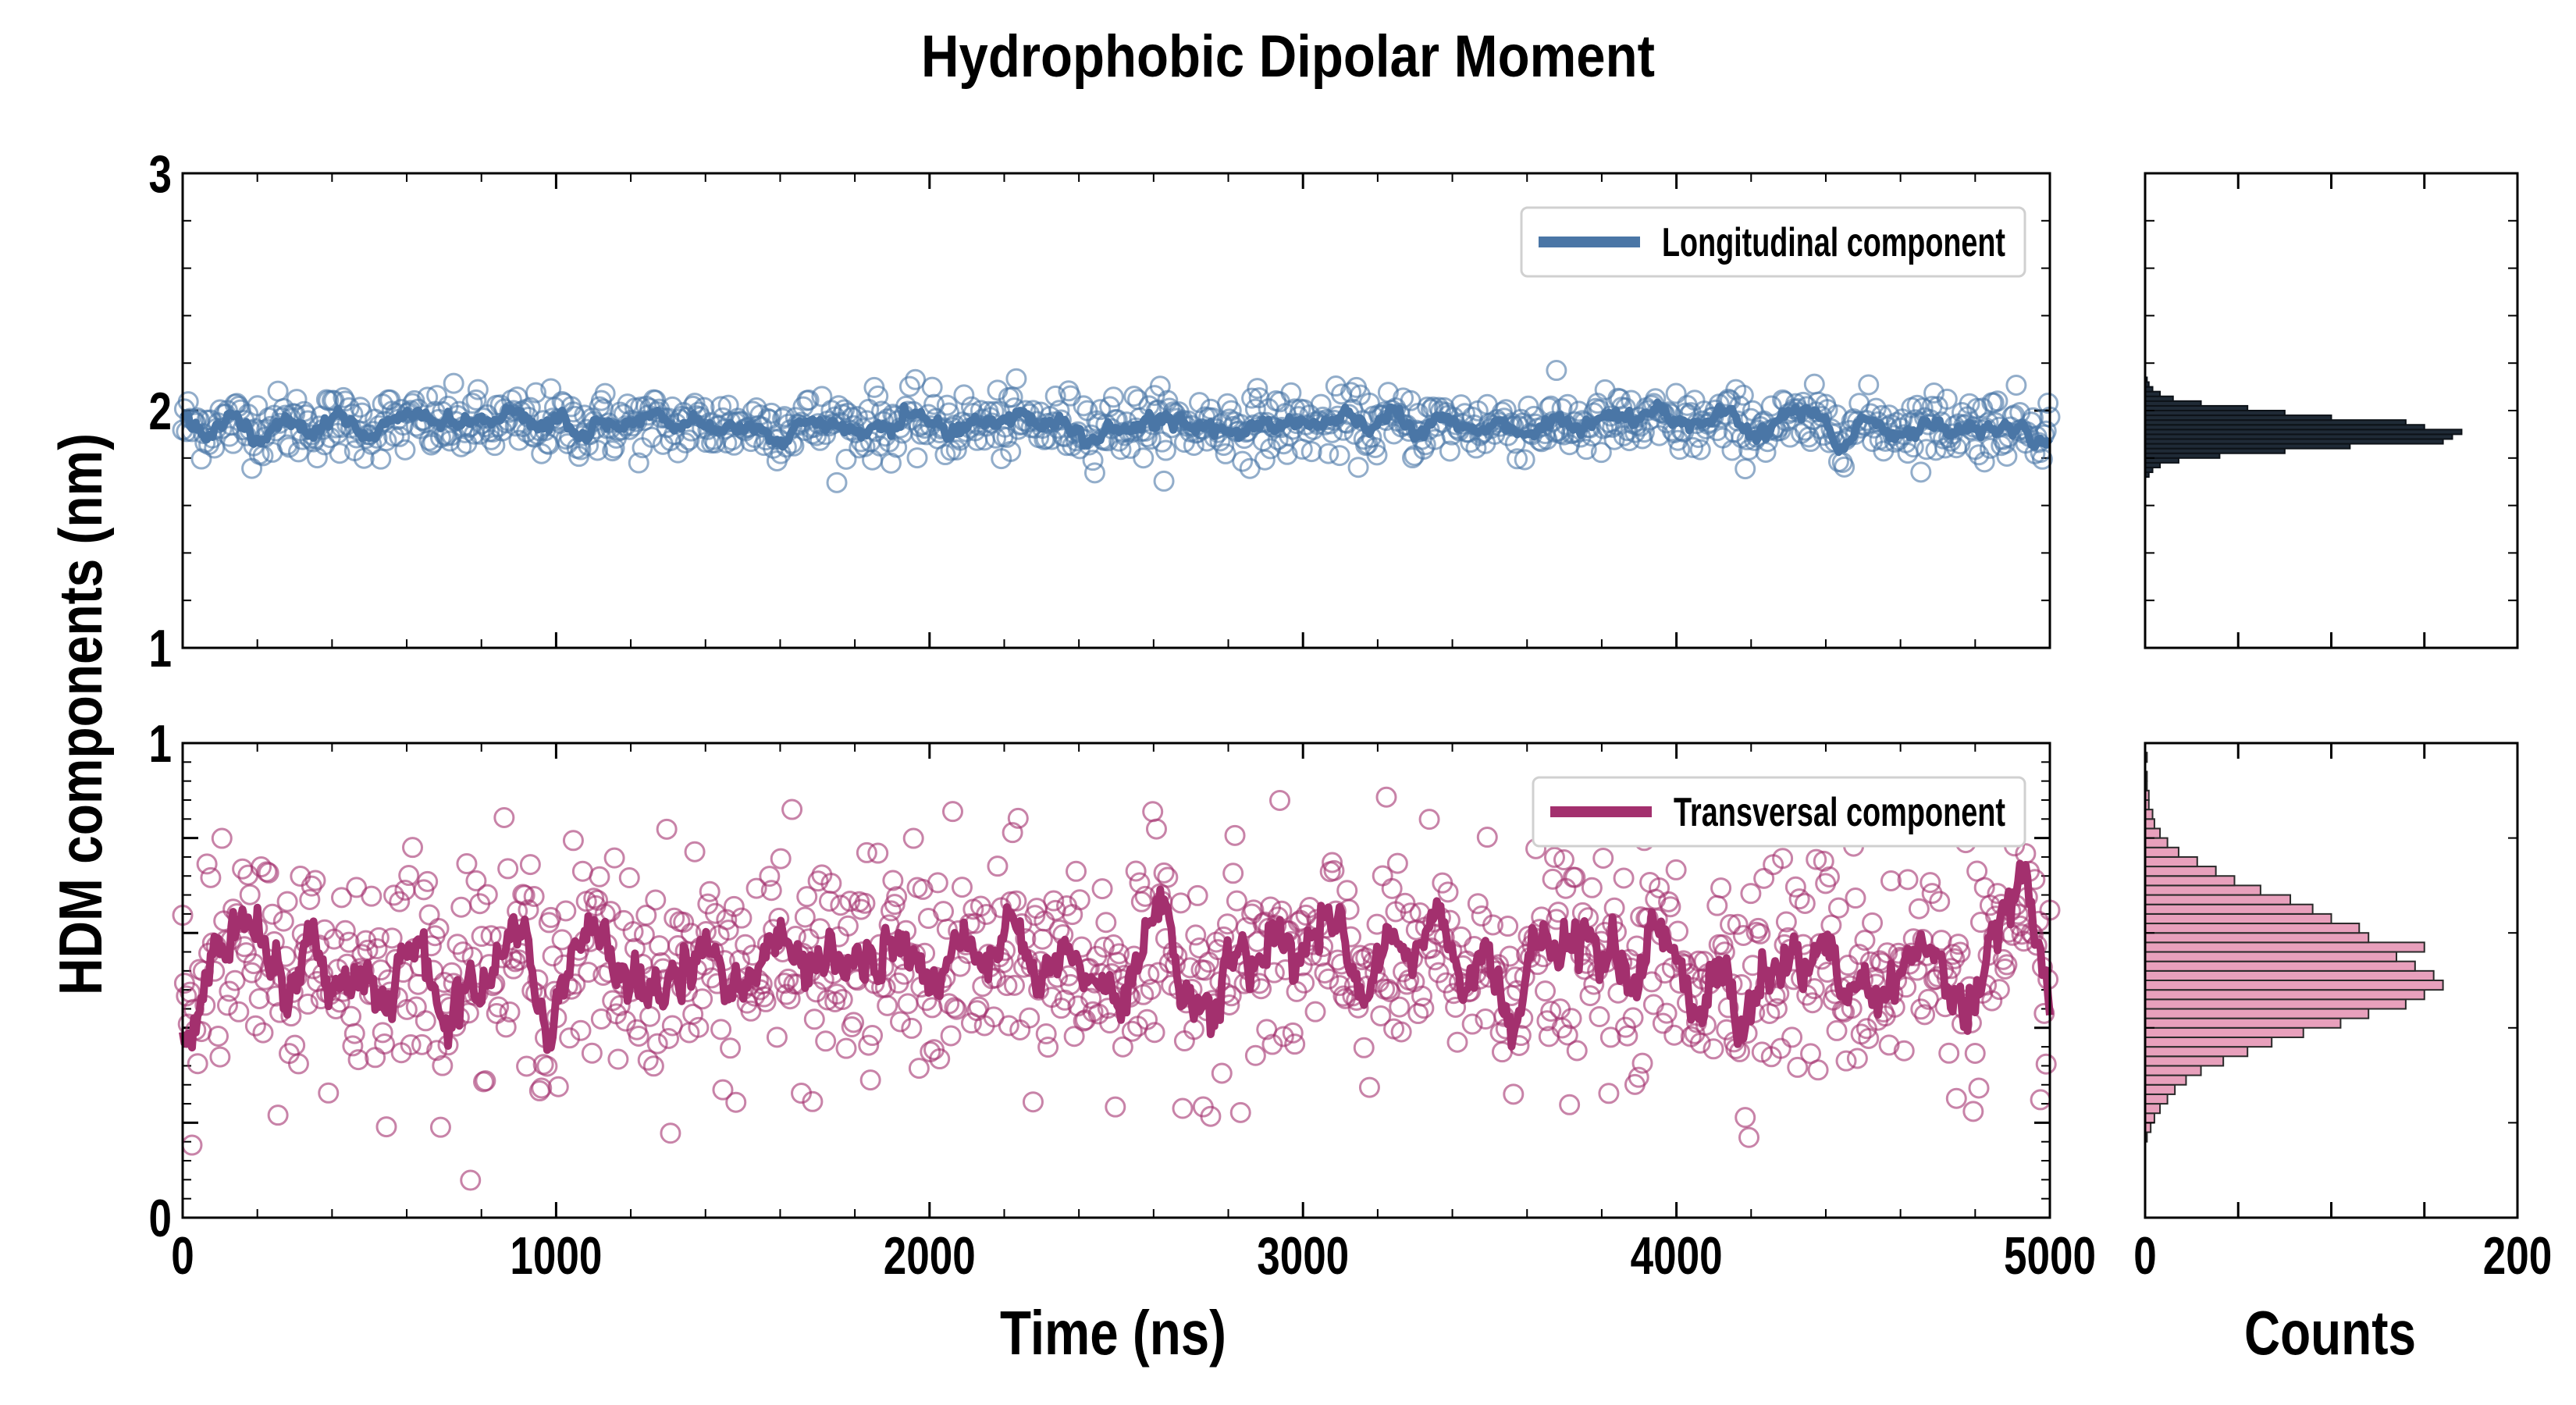 Image resolution: width=2576 pixels, height=1405 pixels. I want to click on y-axis-label: HDM components (nm), so click(80, 714).